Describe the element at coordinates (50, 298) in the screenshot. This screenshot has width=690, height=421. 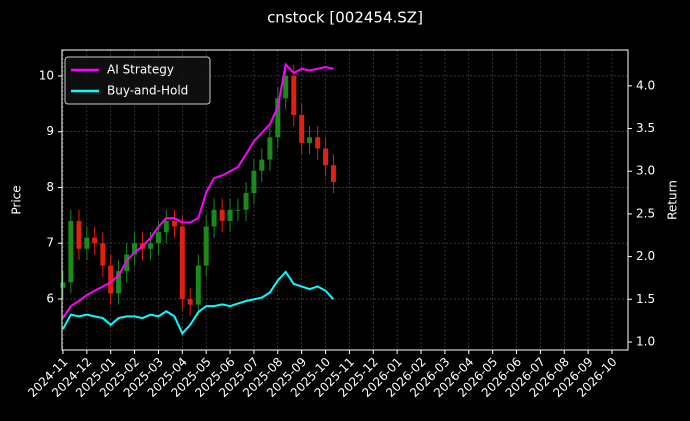
I see `y-tick-label: 6` at that location.